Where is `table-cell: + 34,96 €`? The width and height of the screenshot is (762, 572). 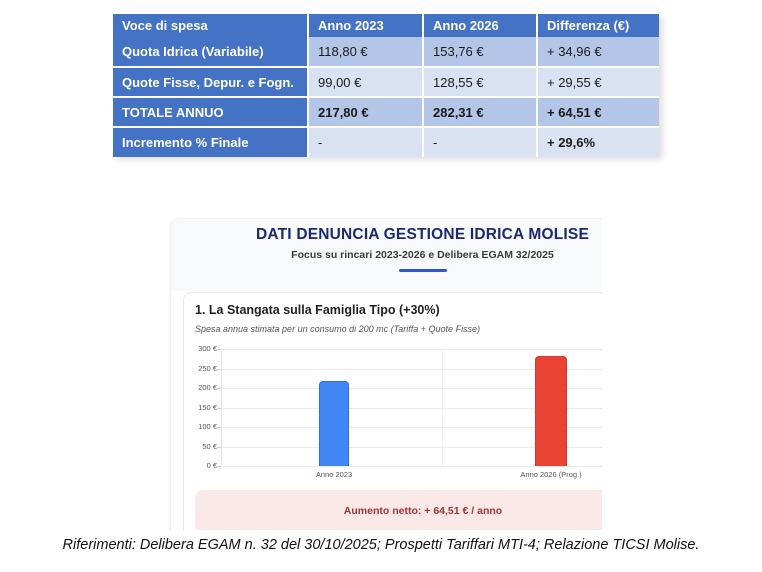 table-cell: + 34,96 € is located at coordinates (598, 52).